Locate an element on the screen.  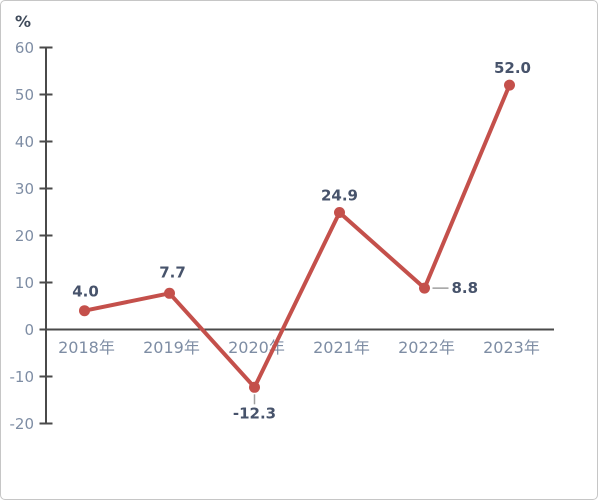
y-axis-tick-label: 30 is located at coordinates (24, 189).